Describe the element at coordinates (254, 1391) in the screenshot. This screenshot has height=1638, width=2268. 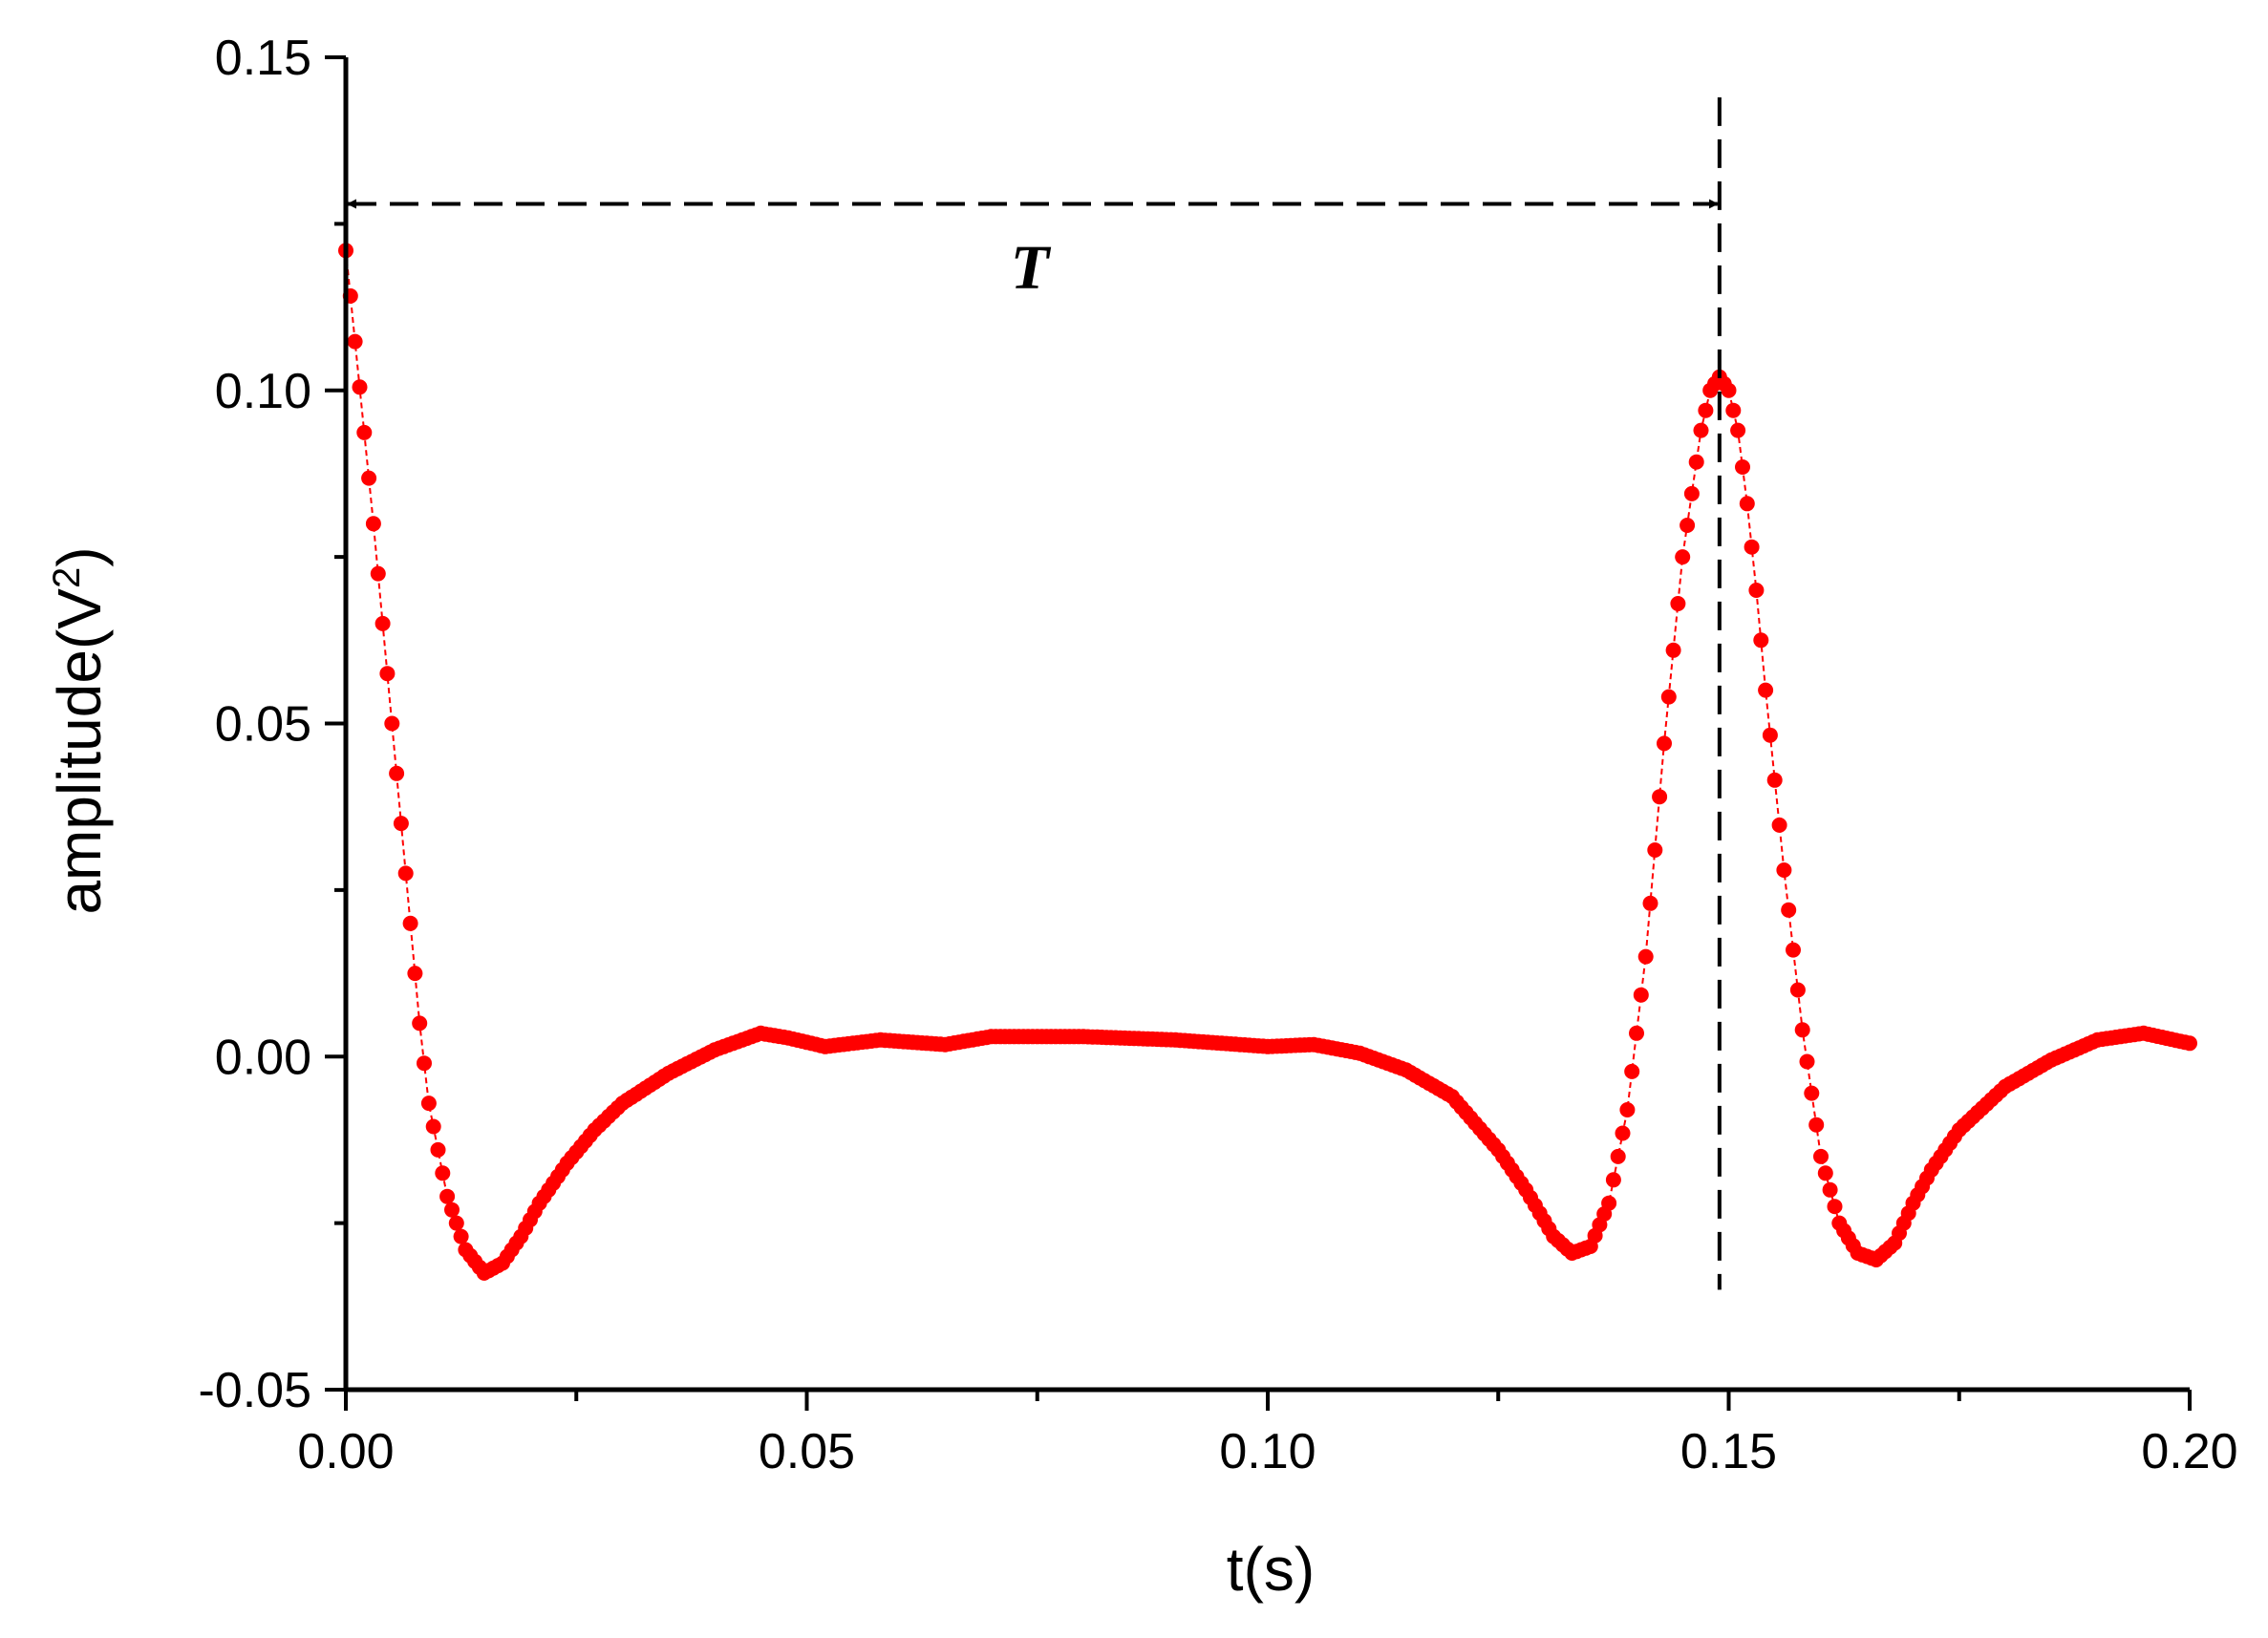
I see `y-tick-label: -0.05` at that location.